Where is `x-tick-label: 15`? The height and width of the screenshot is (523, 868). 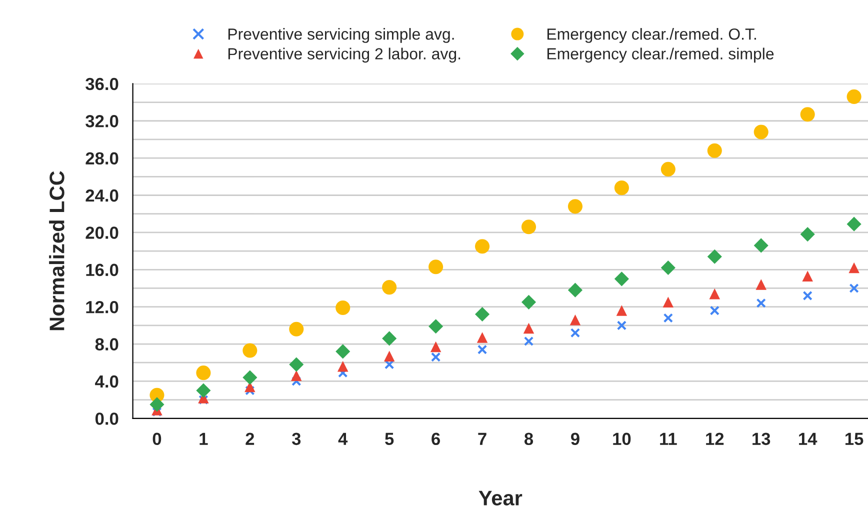 x-tick-label: 15 is located at coordinates (854, 439).